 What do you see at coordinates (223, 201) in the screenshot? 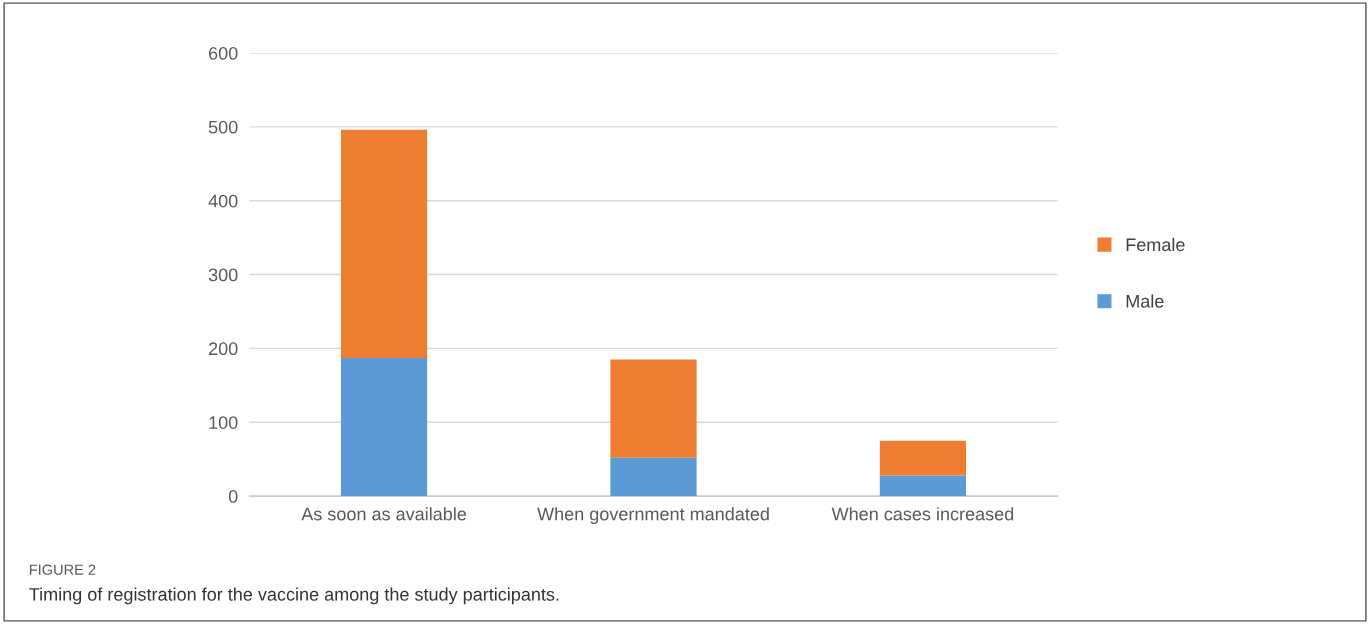
I see `y-tick-label: 400` at bounding box center [223, 201].